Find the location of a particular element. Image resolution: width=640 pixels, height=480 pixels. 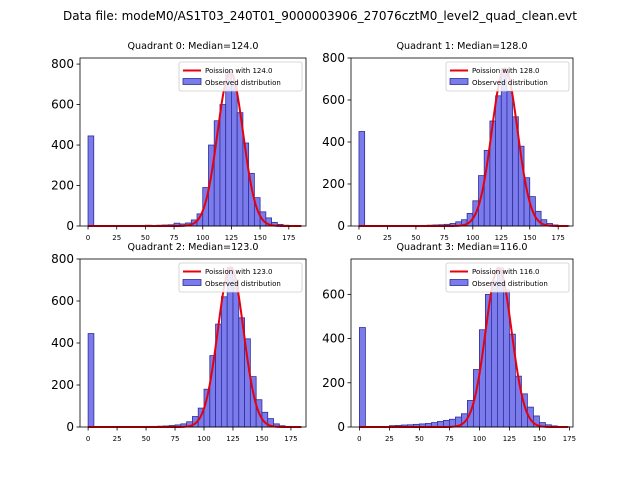

legend-label-poisson: Poission with 124.0 is located at coordinates (239, 71).